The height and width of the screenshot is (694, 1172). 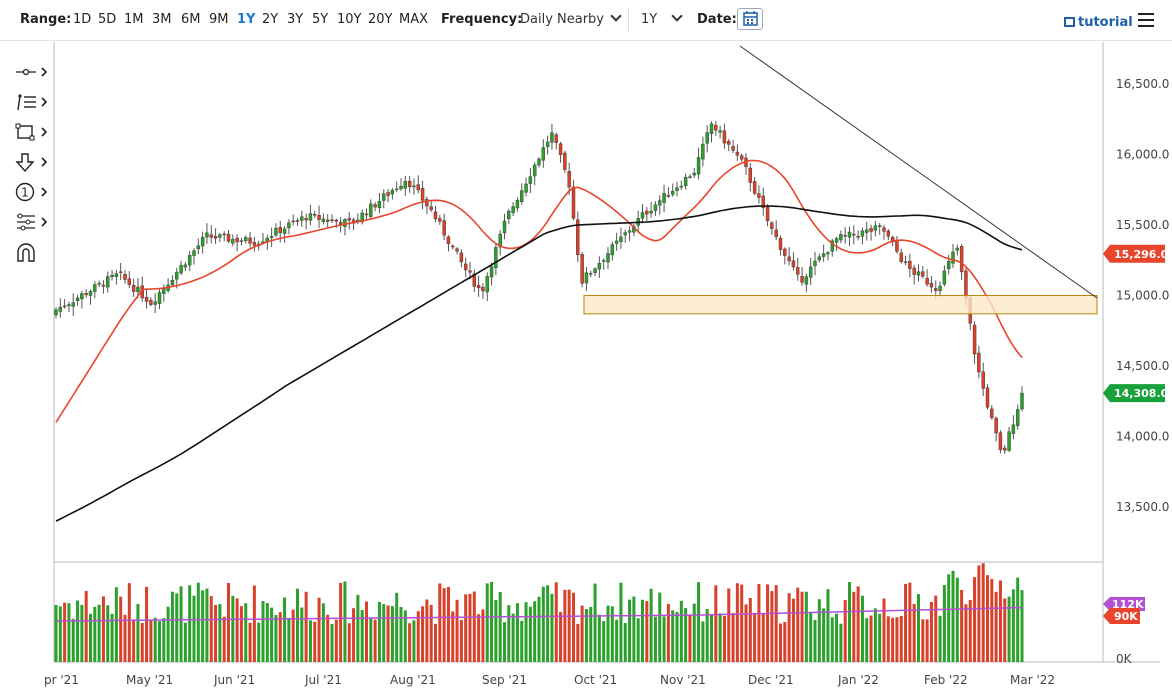 What do you see at coordinates (46, 19) in the screenshot?
I see `range-label: Range:` at bounding box center [46, 19].